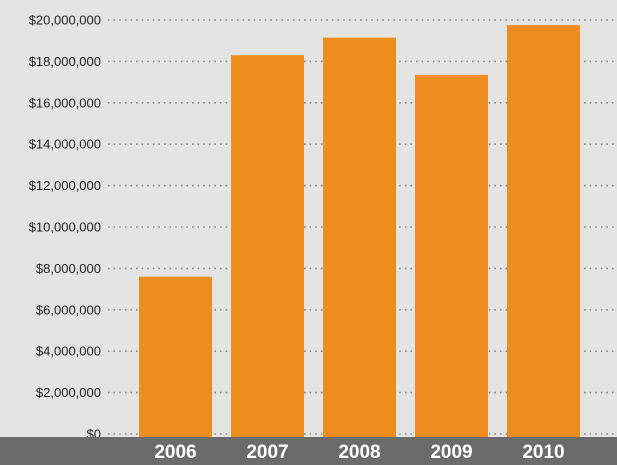 The width and height of the screenshot is (617, 465). What do you see at coordinates (68, 309) in the screenshot?
I see `y-tick-label: $6,000,000` at bounding box center [68, 309].